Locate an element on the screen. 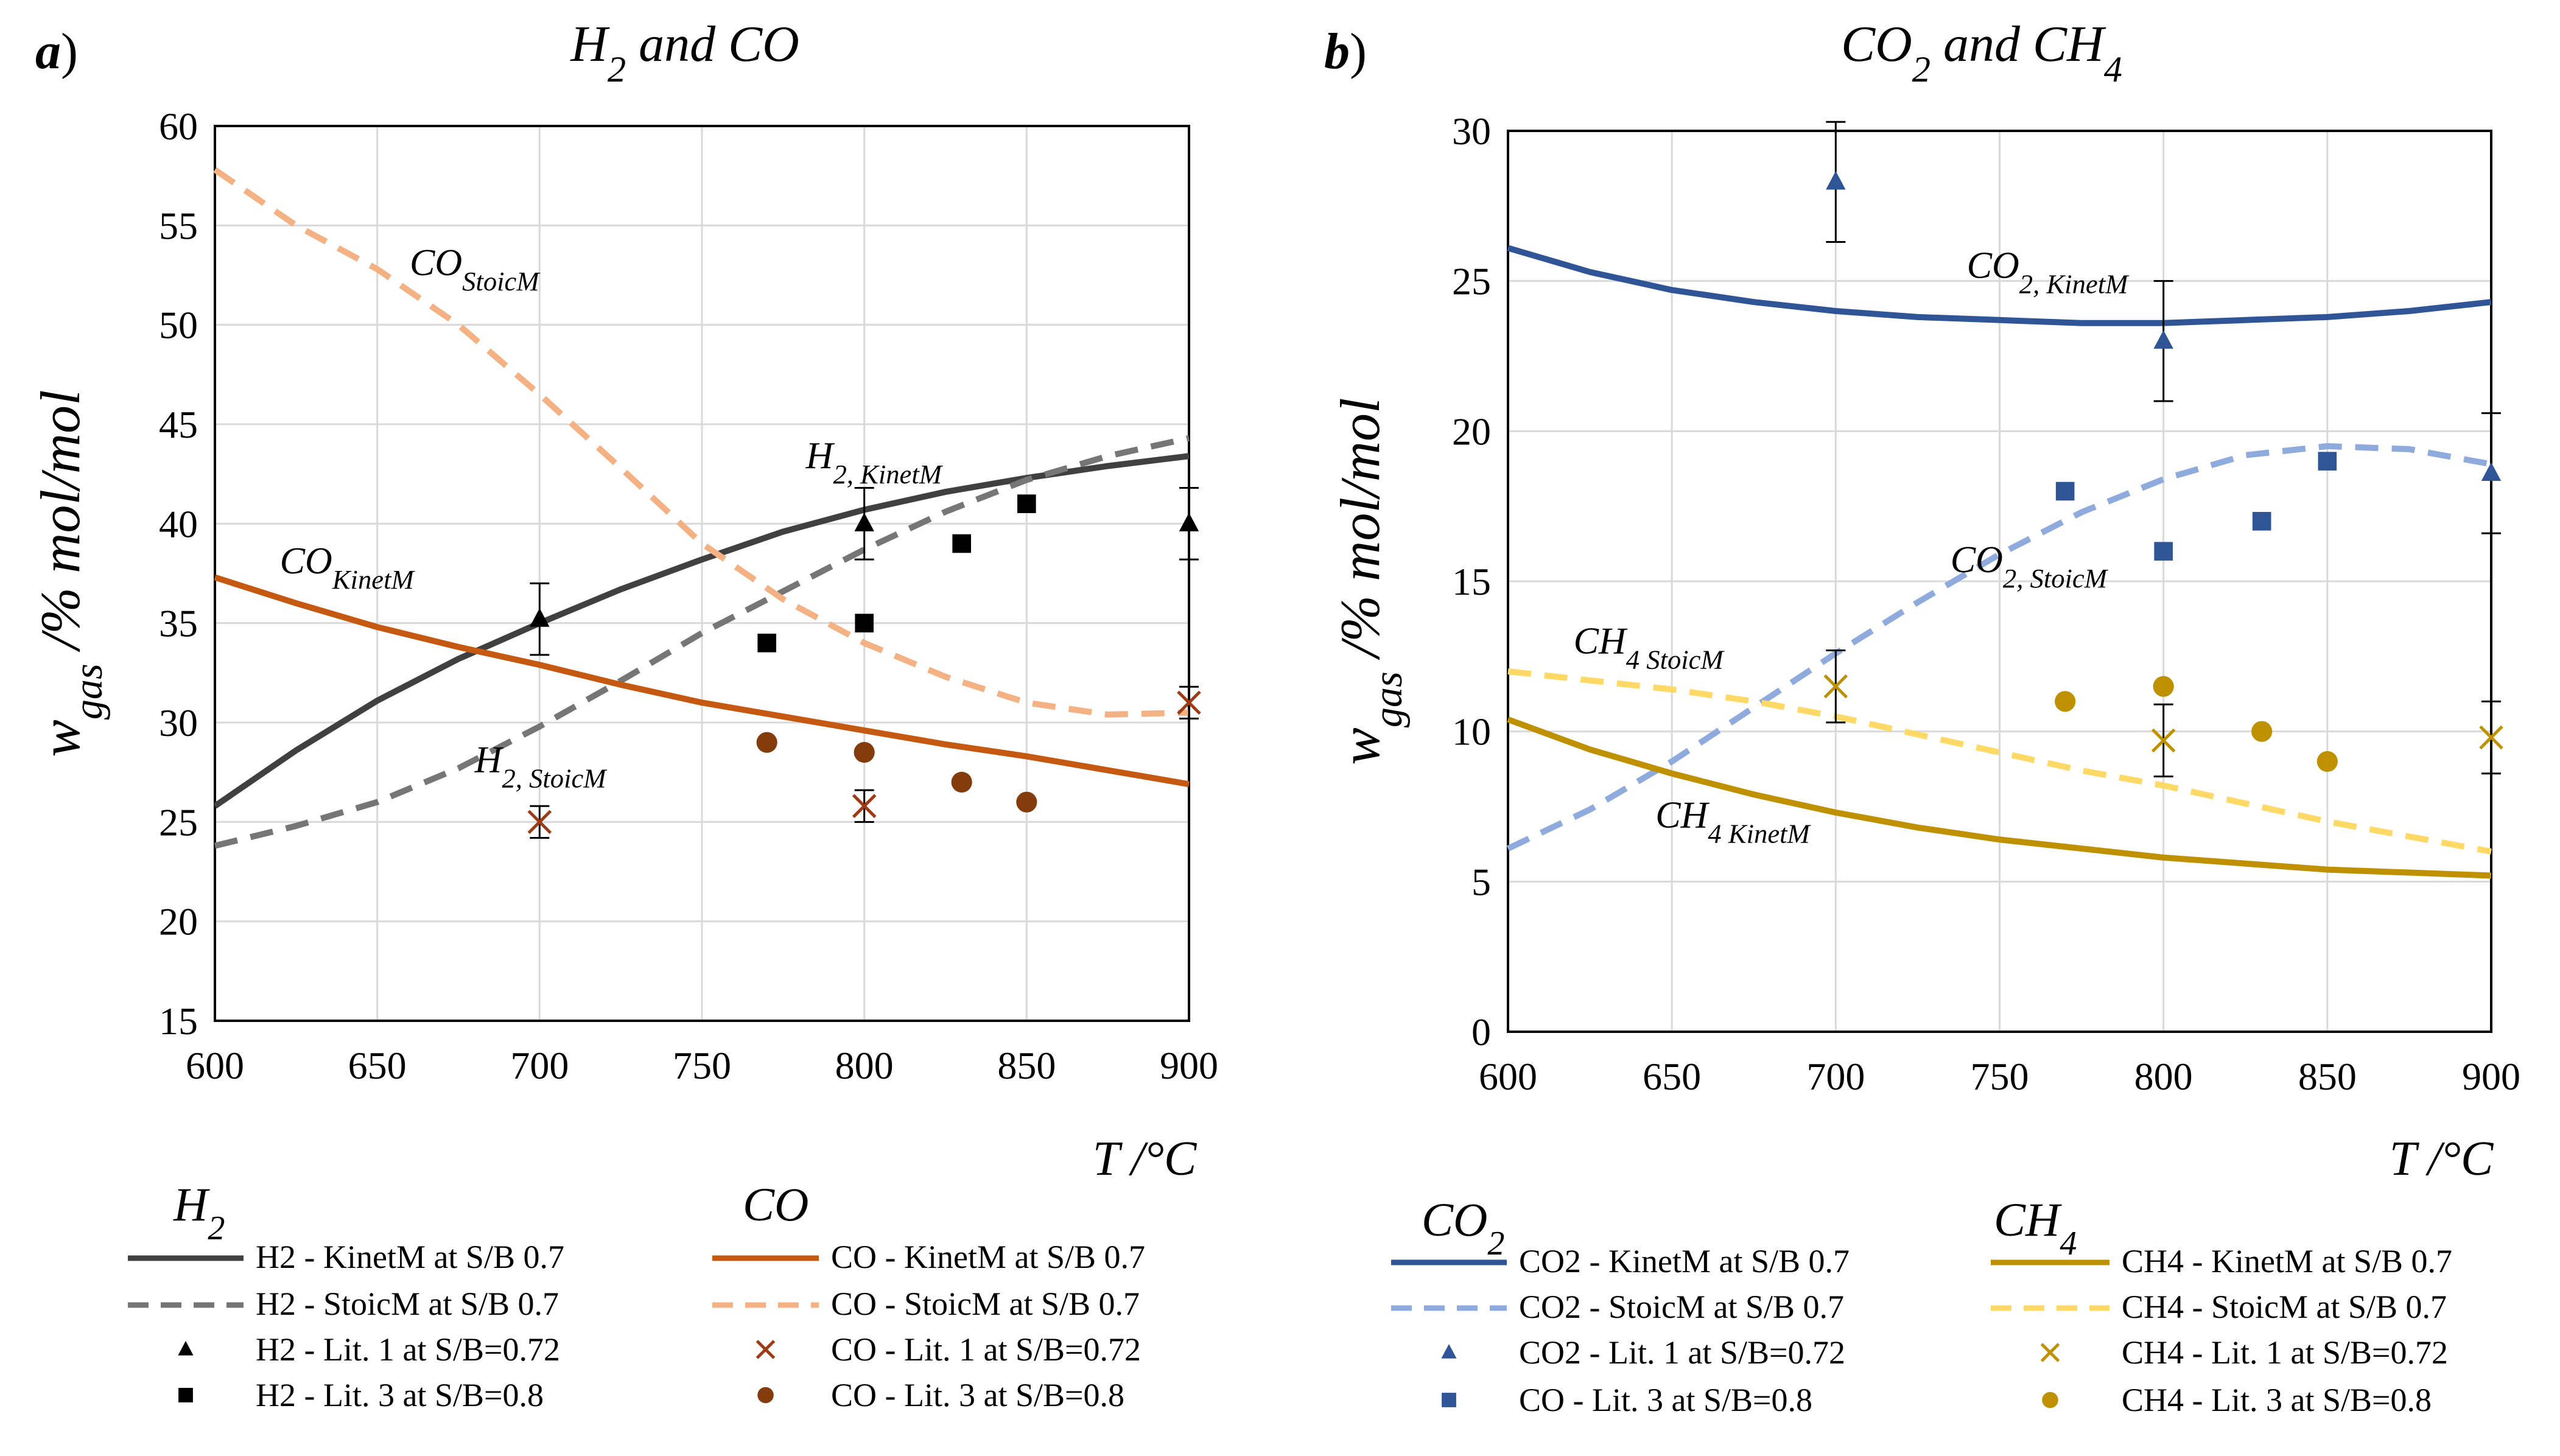 The image size is (2560, 1456). y-tick-label-part: 5 is located at coordinates (1481, 881).